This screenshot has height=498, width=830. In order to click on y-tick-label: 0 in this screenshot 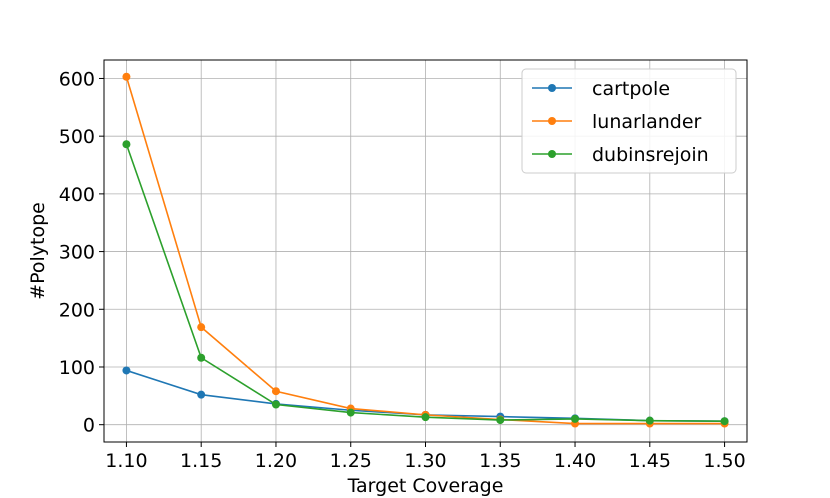, I will do `click(89, 426)`.